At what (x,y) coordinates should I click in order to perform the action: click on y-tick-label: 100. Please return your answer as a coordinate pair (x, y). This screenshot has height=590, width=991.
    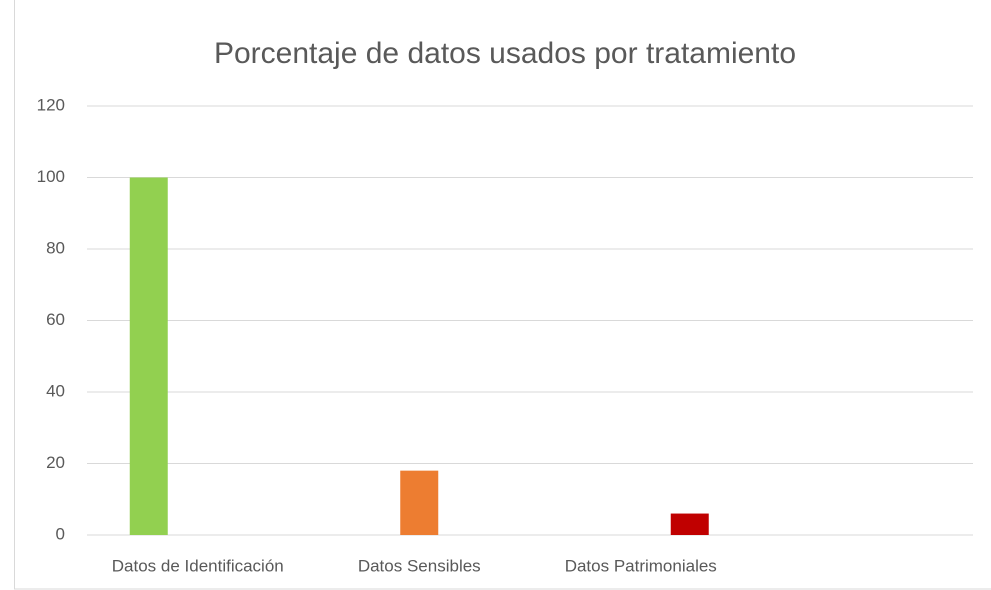
    Looking at the image, I should click on (51, 176).